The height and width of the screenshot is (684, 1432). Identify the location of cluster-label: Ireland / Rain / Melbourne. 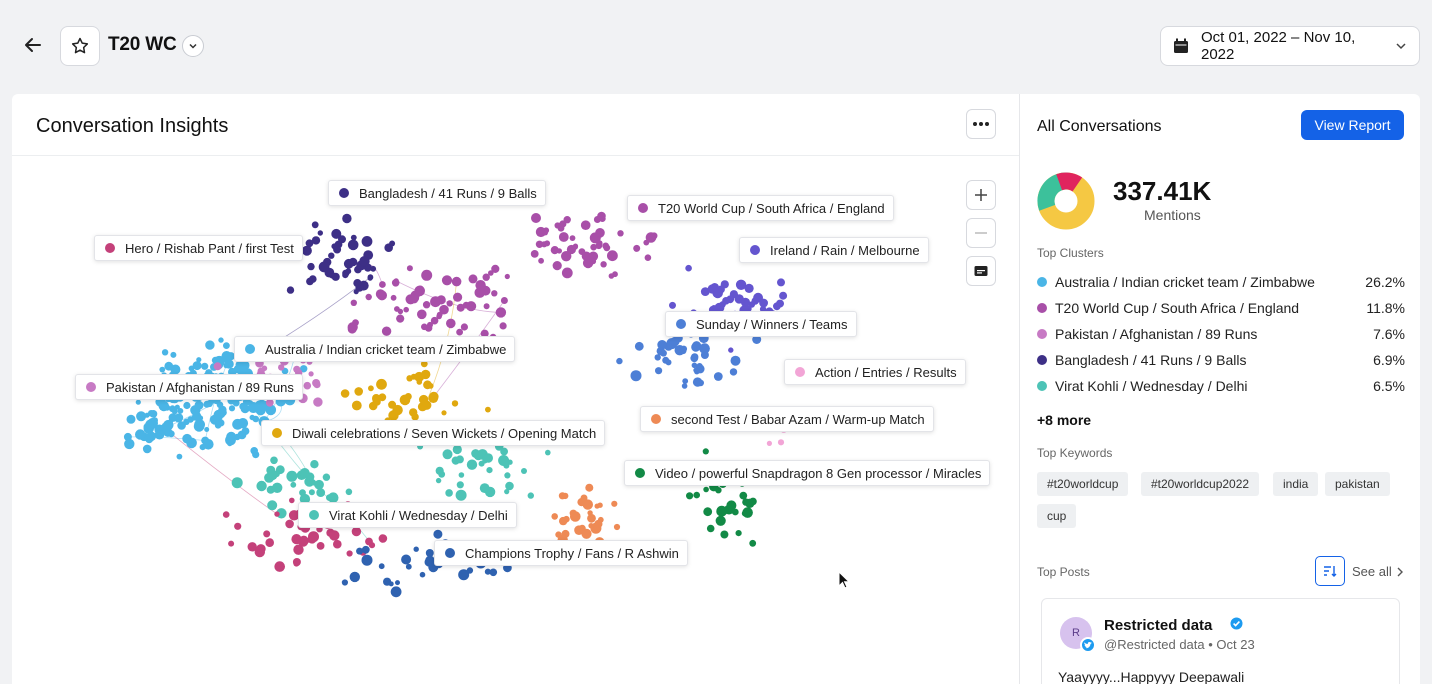
(834, 250).